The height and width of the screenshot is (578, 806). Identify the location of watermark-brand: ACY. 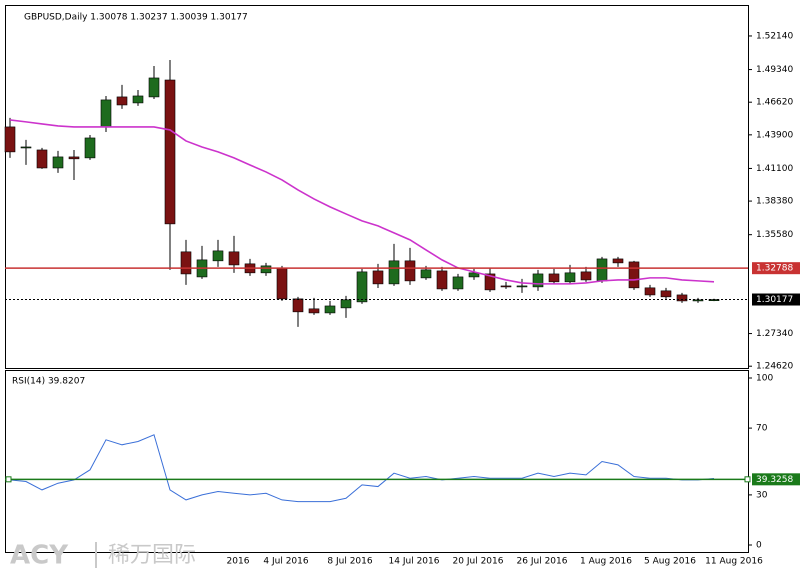
(39, 556).